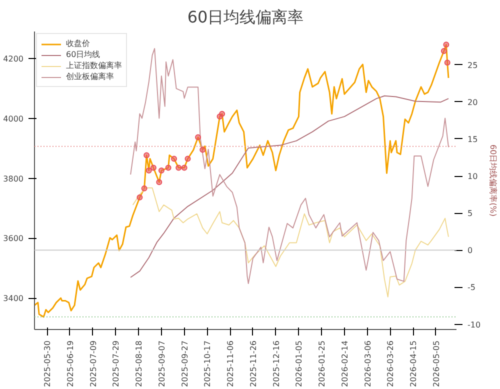  I want to click on y-tick-label: 4000, so click(13, 119).